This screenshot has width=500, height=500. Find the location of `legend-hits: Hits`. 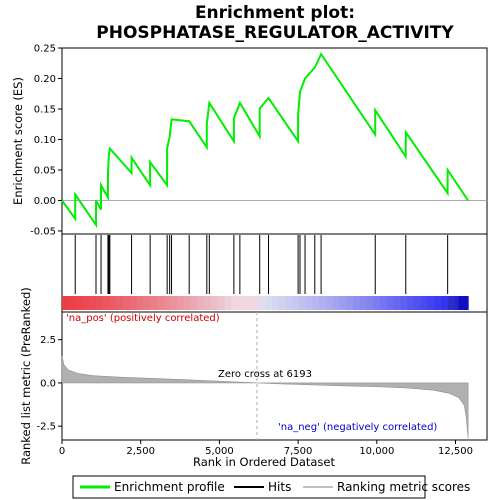

legend-hits: Hits is located at coordinates (279, 487).